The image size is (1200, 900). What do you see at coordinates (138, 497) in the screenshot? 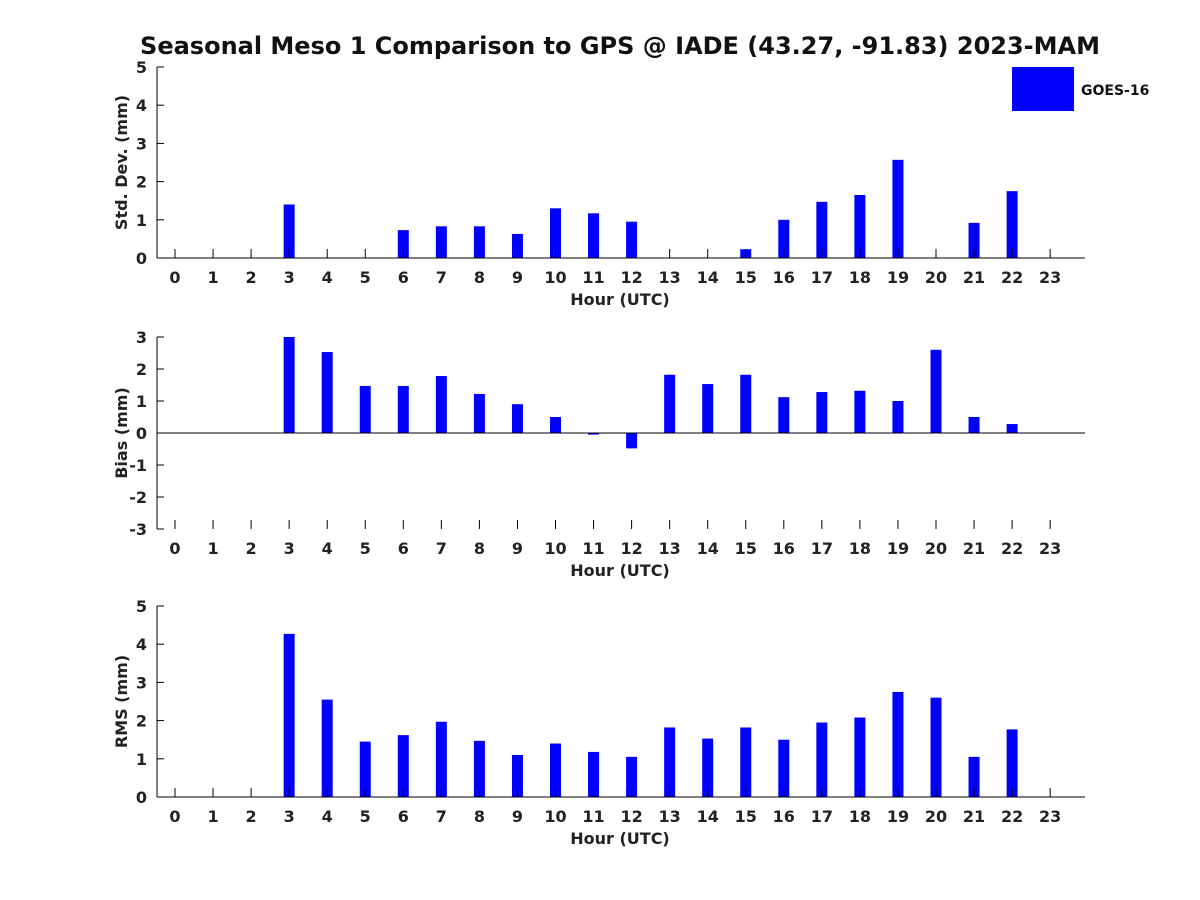
I see `y-tick-label: -2` at bounding box center [138, 497].